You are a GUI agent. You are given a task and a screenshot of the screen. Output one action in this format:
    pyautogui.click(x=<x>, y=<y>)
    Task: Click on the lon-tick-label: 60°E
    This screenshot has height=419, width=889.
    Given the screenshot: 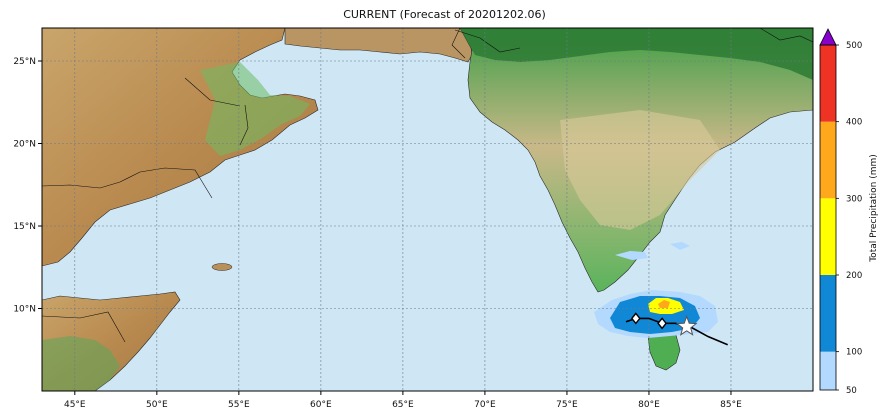 What is the action you would take?
    pyautogui.click(x=321, y=405)
    